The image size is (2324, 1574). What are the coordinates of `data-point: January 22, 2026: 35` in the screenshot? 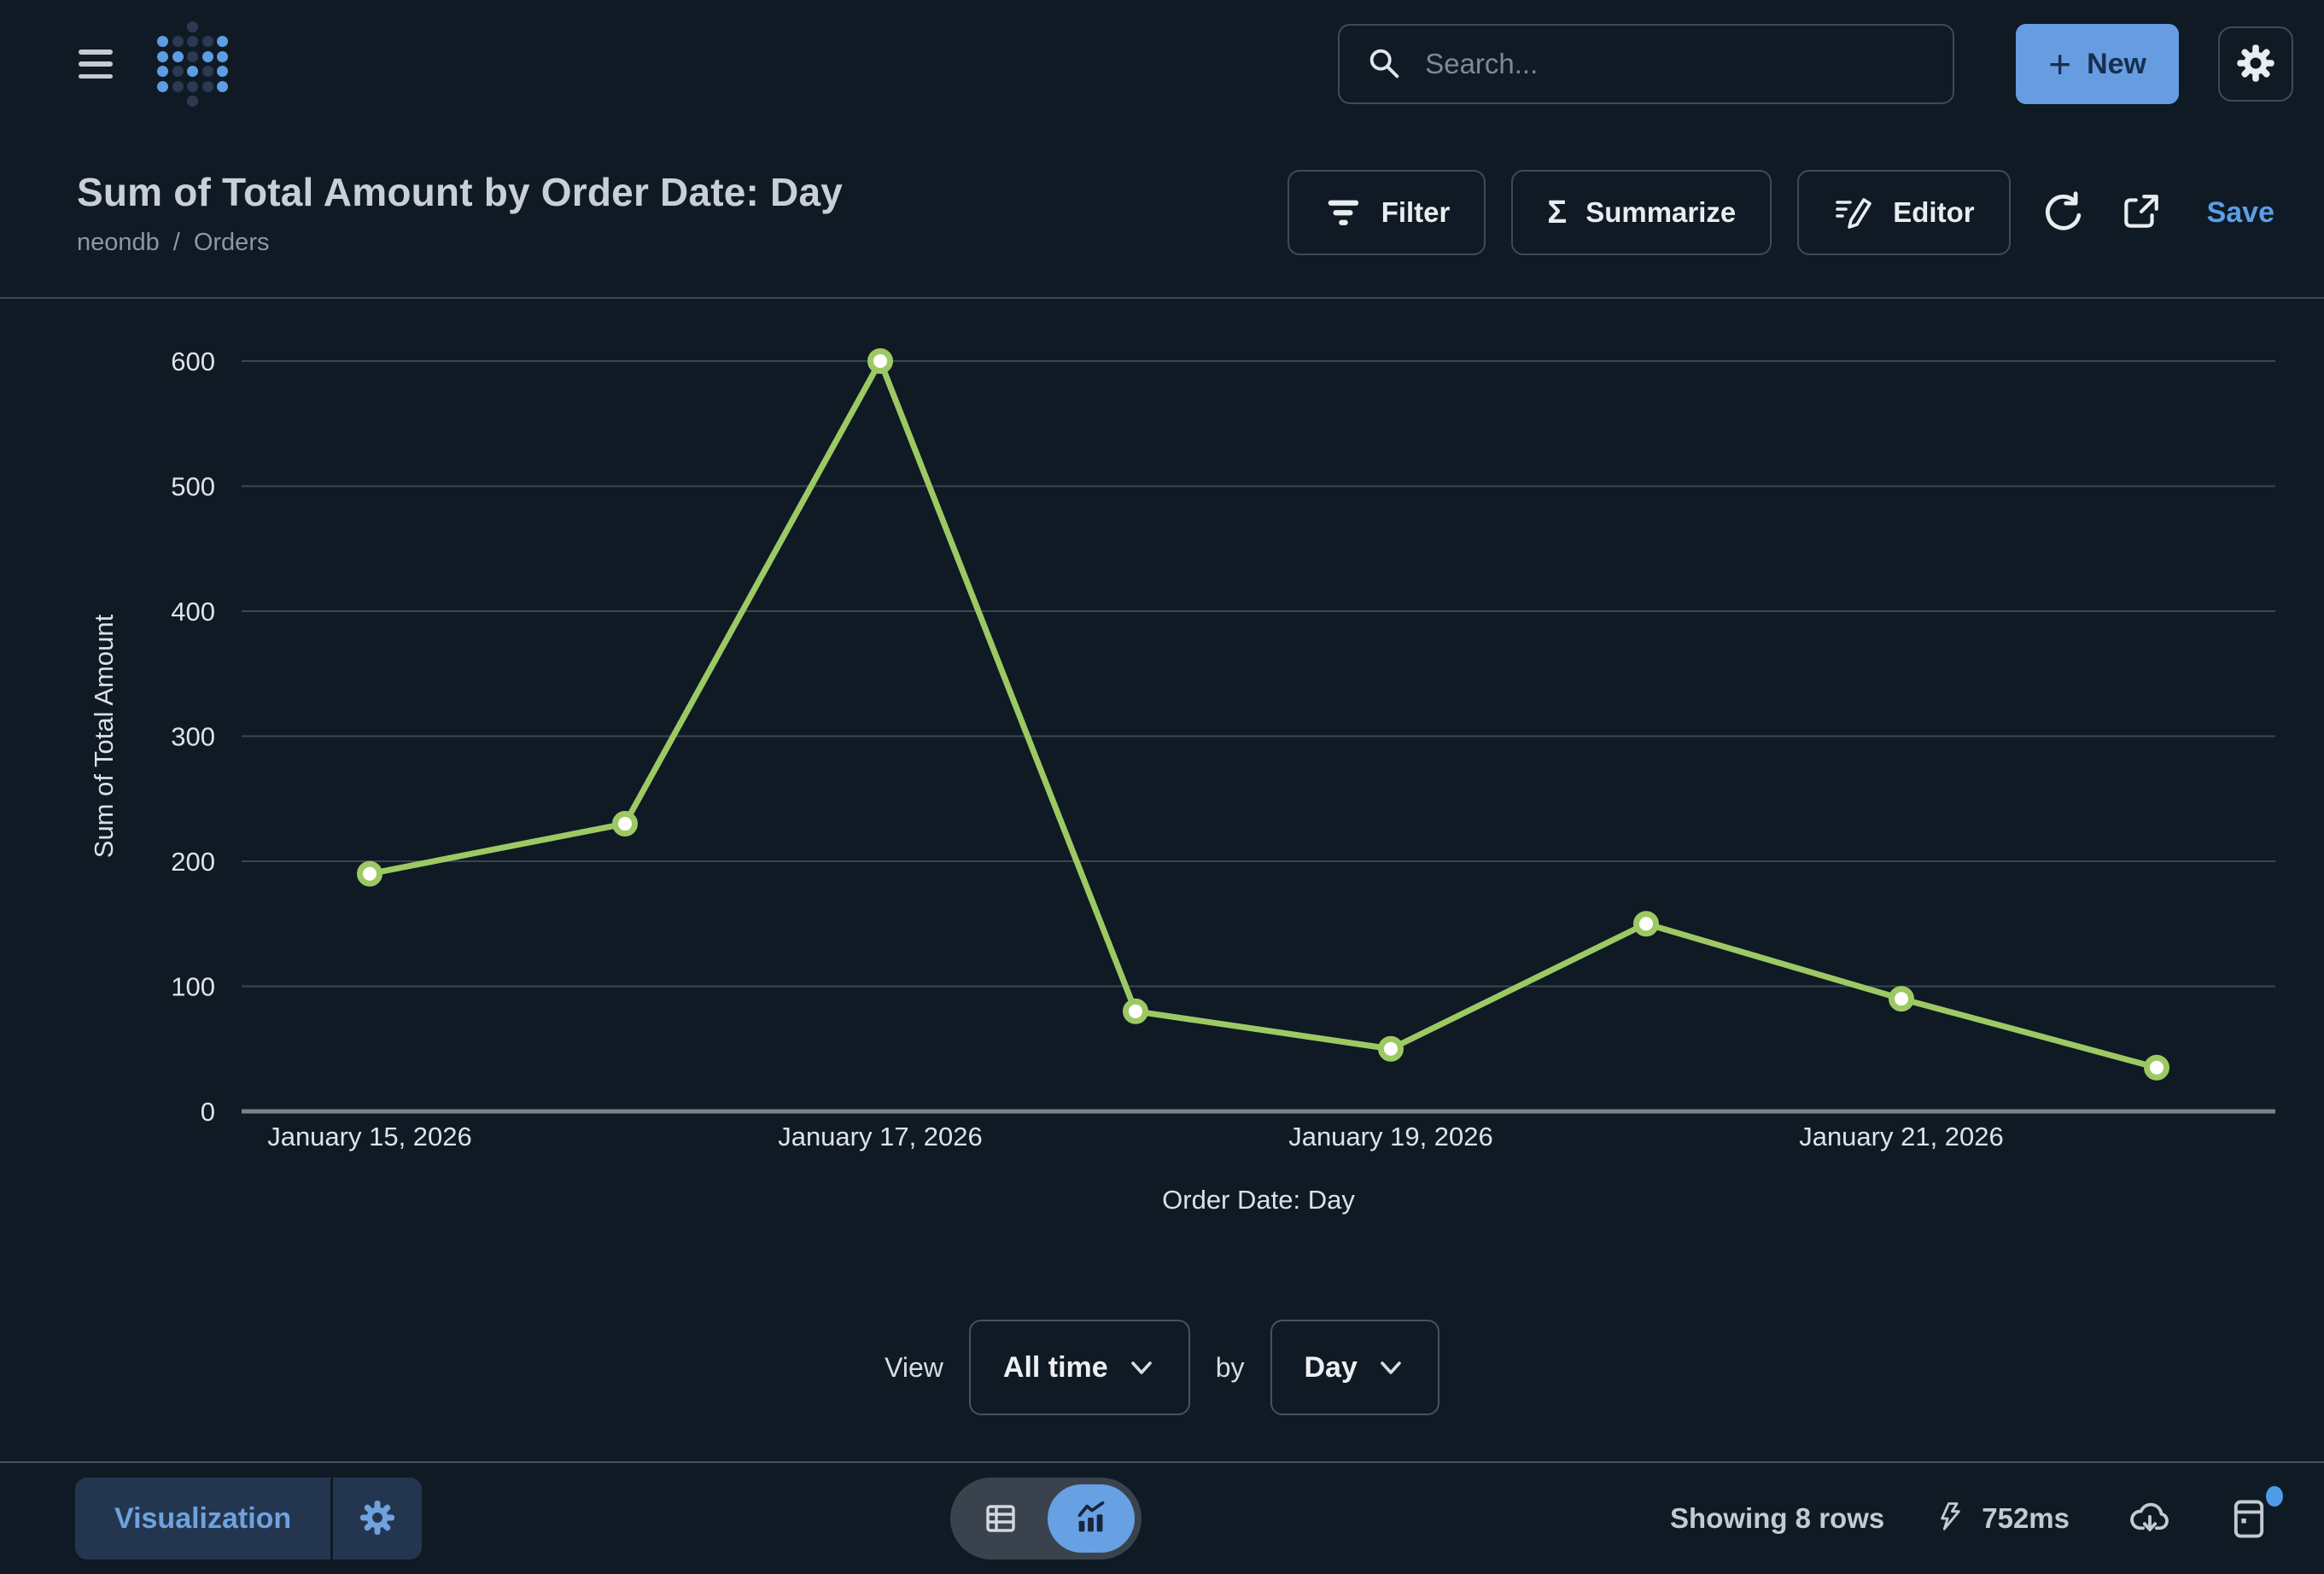 It's located at (2156, 1067).